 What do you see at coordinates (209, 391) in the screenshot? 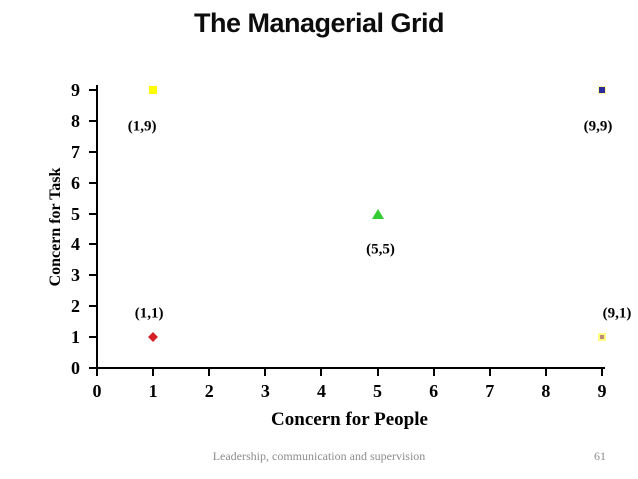
I see `x-tick-label: 2` at bounding box center [209, 391].